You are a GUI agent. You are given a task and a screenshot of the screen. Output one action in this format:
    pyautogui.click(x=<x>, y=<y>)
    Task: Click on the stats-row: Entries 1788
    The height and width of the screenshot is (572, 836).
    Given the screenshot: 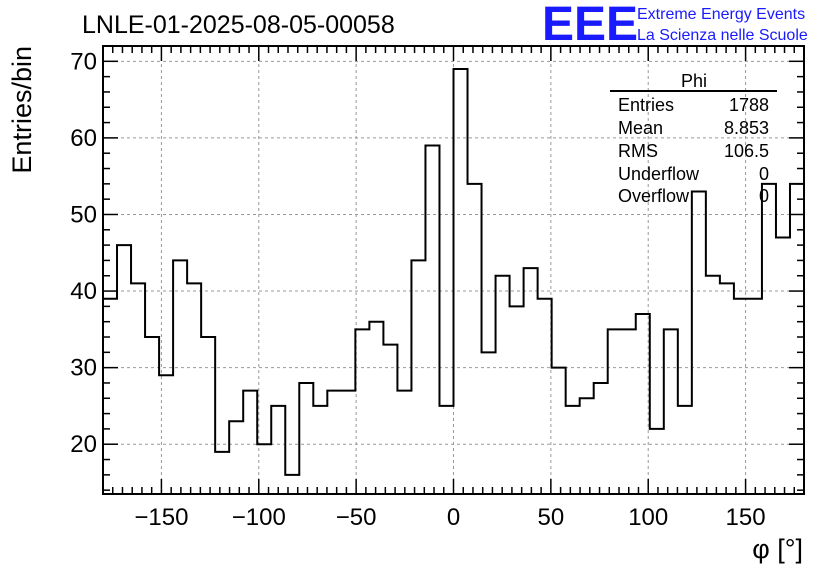 What is the action you would take?
    pyautogui.click(x=693, y=105)
    